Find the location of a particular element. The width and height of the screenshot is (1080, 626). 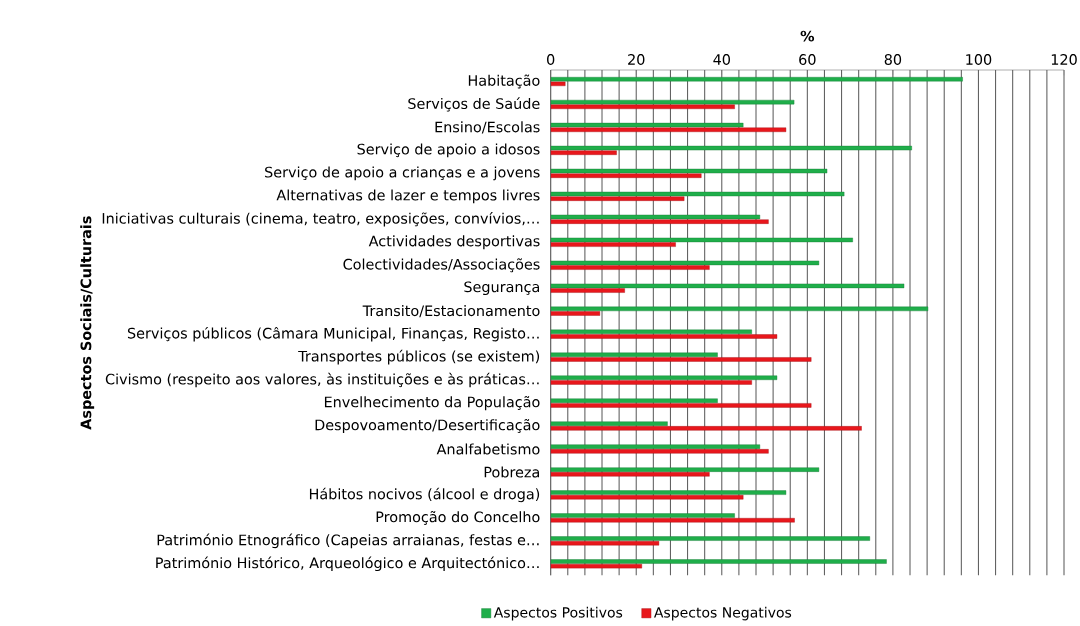

y-axis-title: Aspectos Sociais/Culturais is located at coordinates (87, 323).